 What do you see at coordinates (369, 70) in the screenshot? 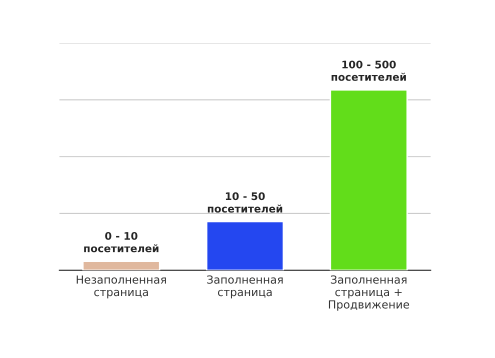
I see `text: 100 - 500 посетителей` at bounding box center [369, 70].